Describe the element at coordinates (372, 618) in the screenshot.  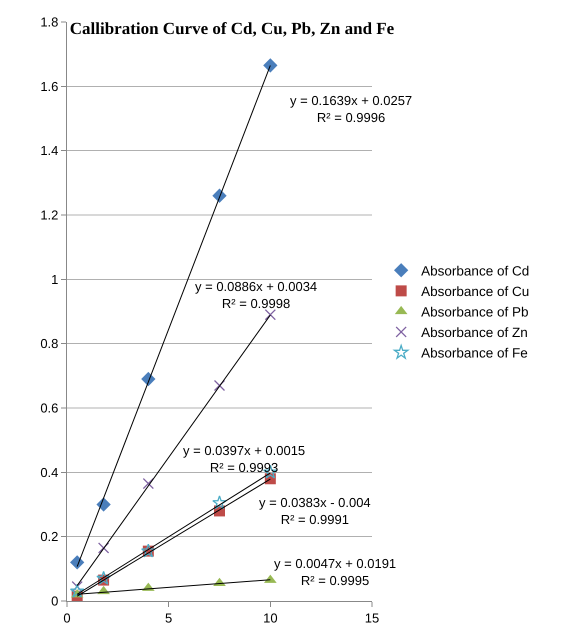
I see `x-tick-label: 15` at that location.